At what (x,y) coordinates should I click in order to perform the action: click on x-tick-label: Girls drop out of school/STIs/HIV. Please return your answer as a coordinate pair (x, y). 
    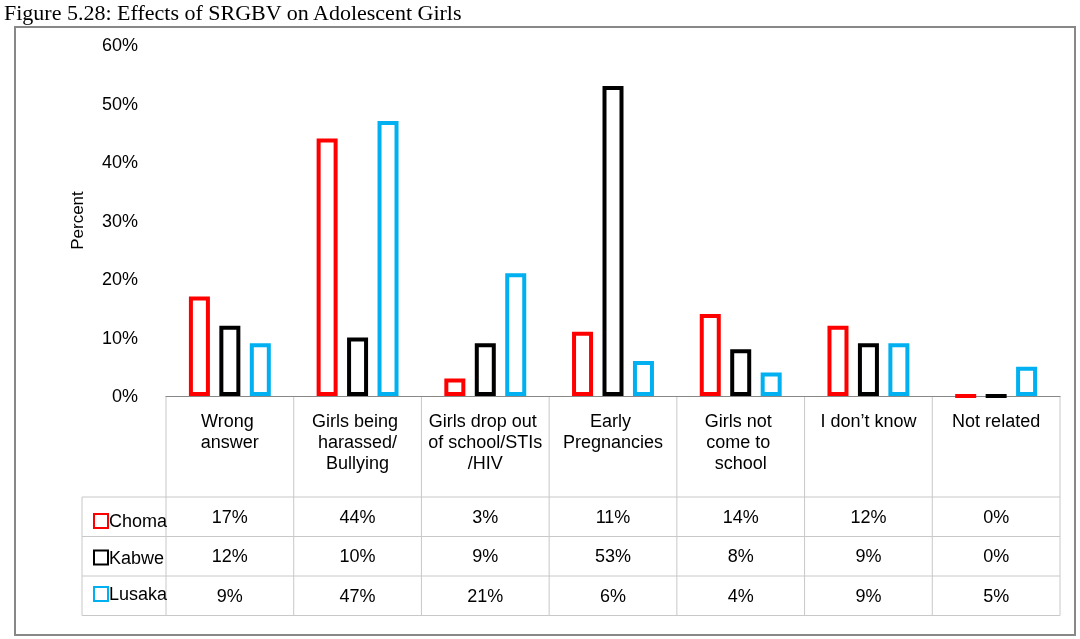
    Looking at the image, I should click on (485, 441).